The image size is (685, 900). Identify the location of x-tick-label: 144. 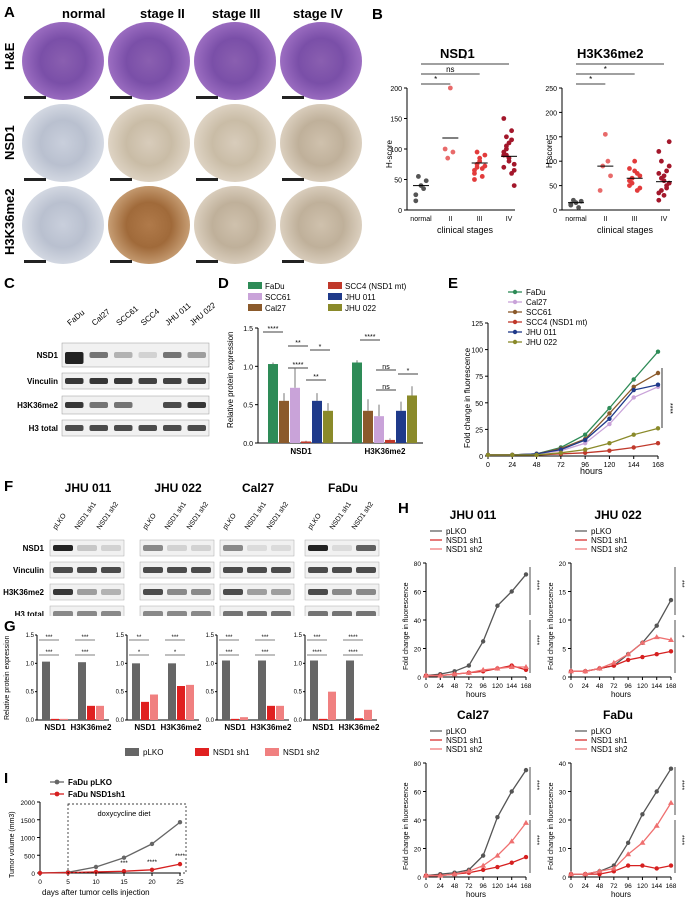
(511, 686).